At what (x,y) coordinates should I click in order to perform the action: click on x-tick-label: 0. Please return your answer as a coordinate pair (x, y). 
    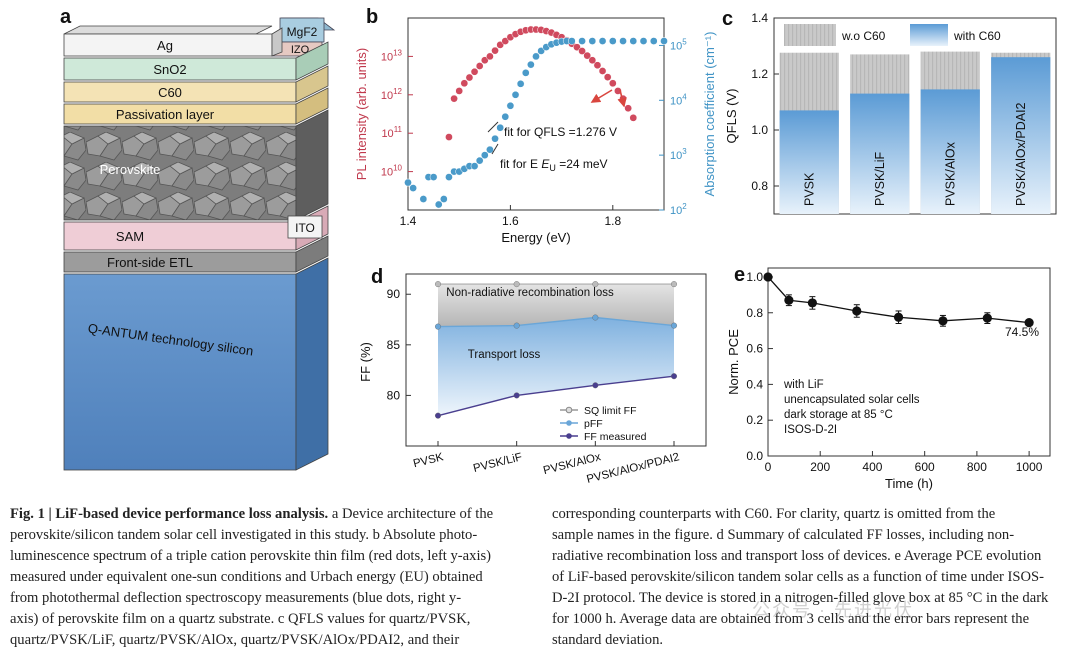
    Looking at the image, I should click on (768, 467).